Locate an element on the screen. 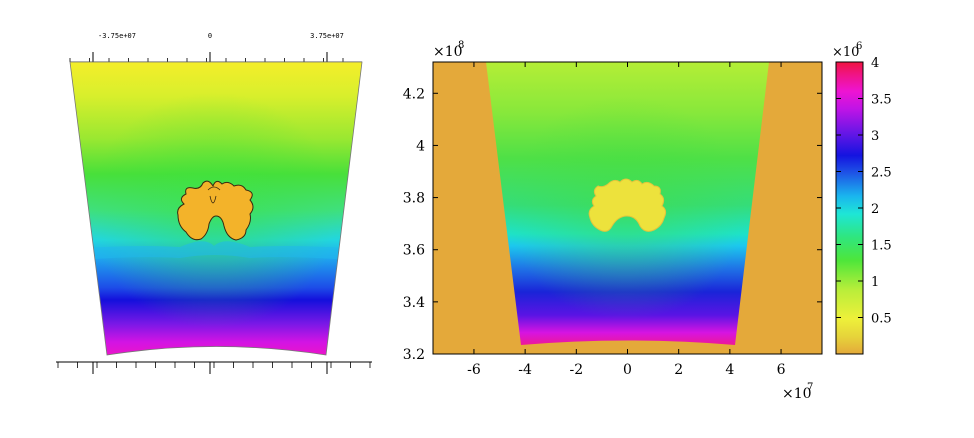 The image size is (974, 438). right-x-tick-label: 2 is located at coordinates (678, 370).